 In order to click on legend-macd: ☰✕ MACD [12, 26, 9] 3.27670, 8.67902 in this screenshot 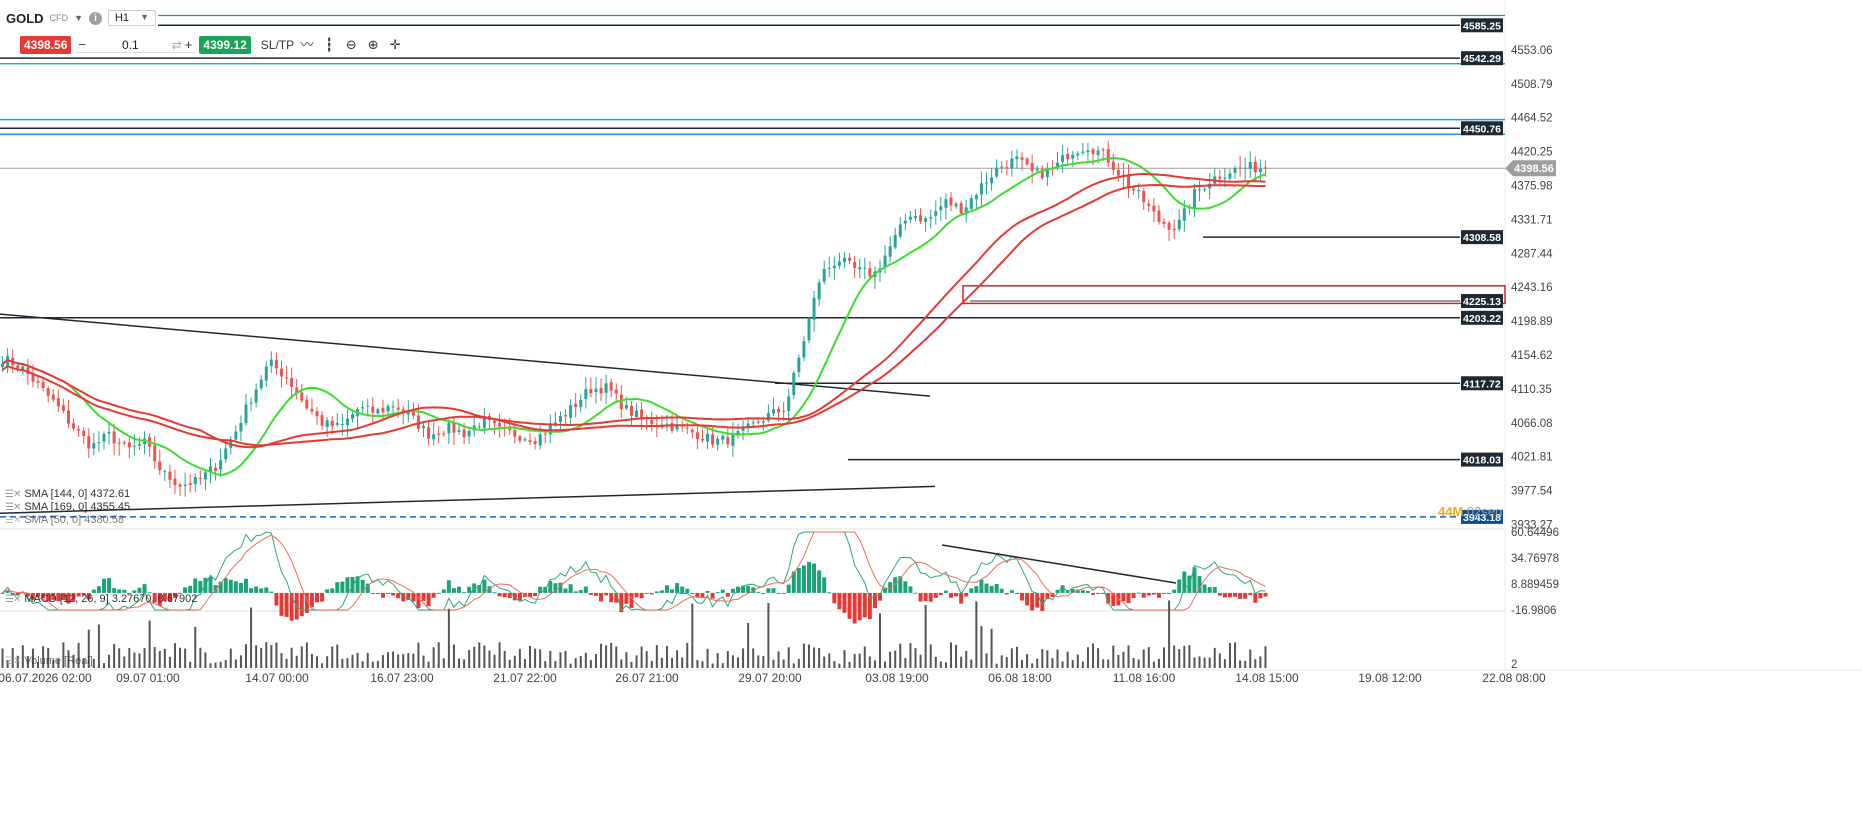, I will do `click(101, 599)`.